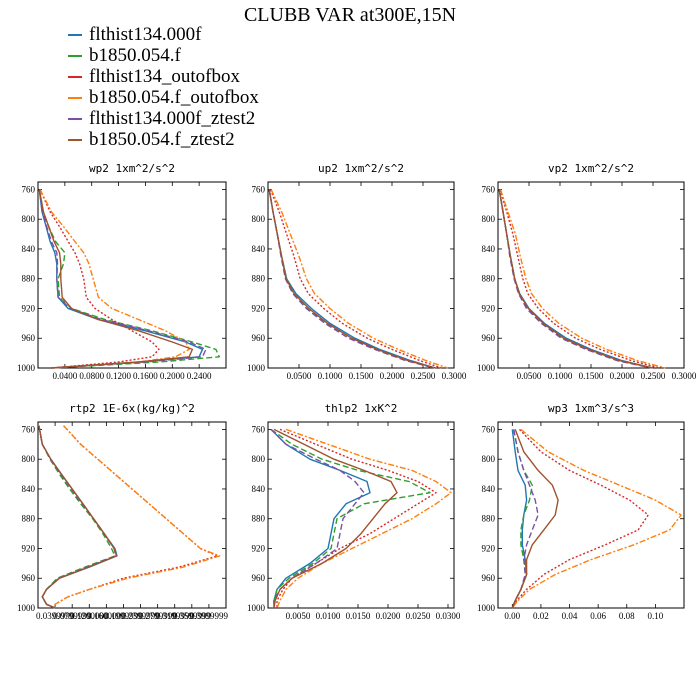 This screenshot has width=700, height=700. I want to click on x-tick-label: 0.00, so click(512, 616).